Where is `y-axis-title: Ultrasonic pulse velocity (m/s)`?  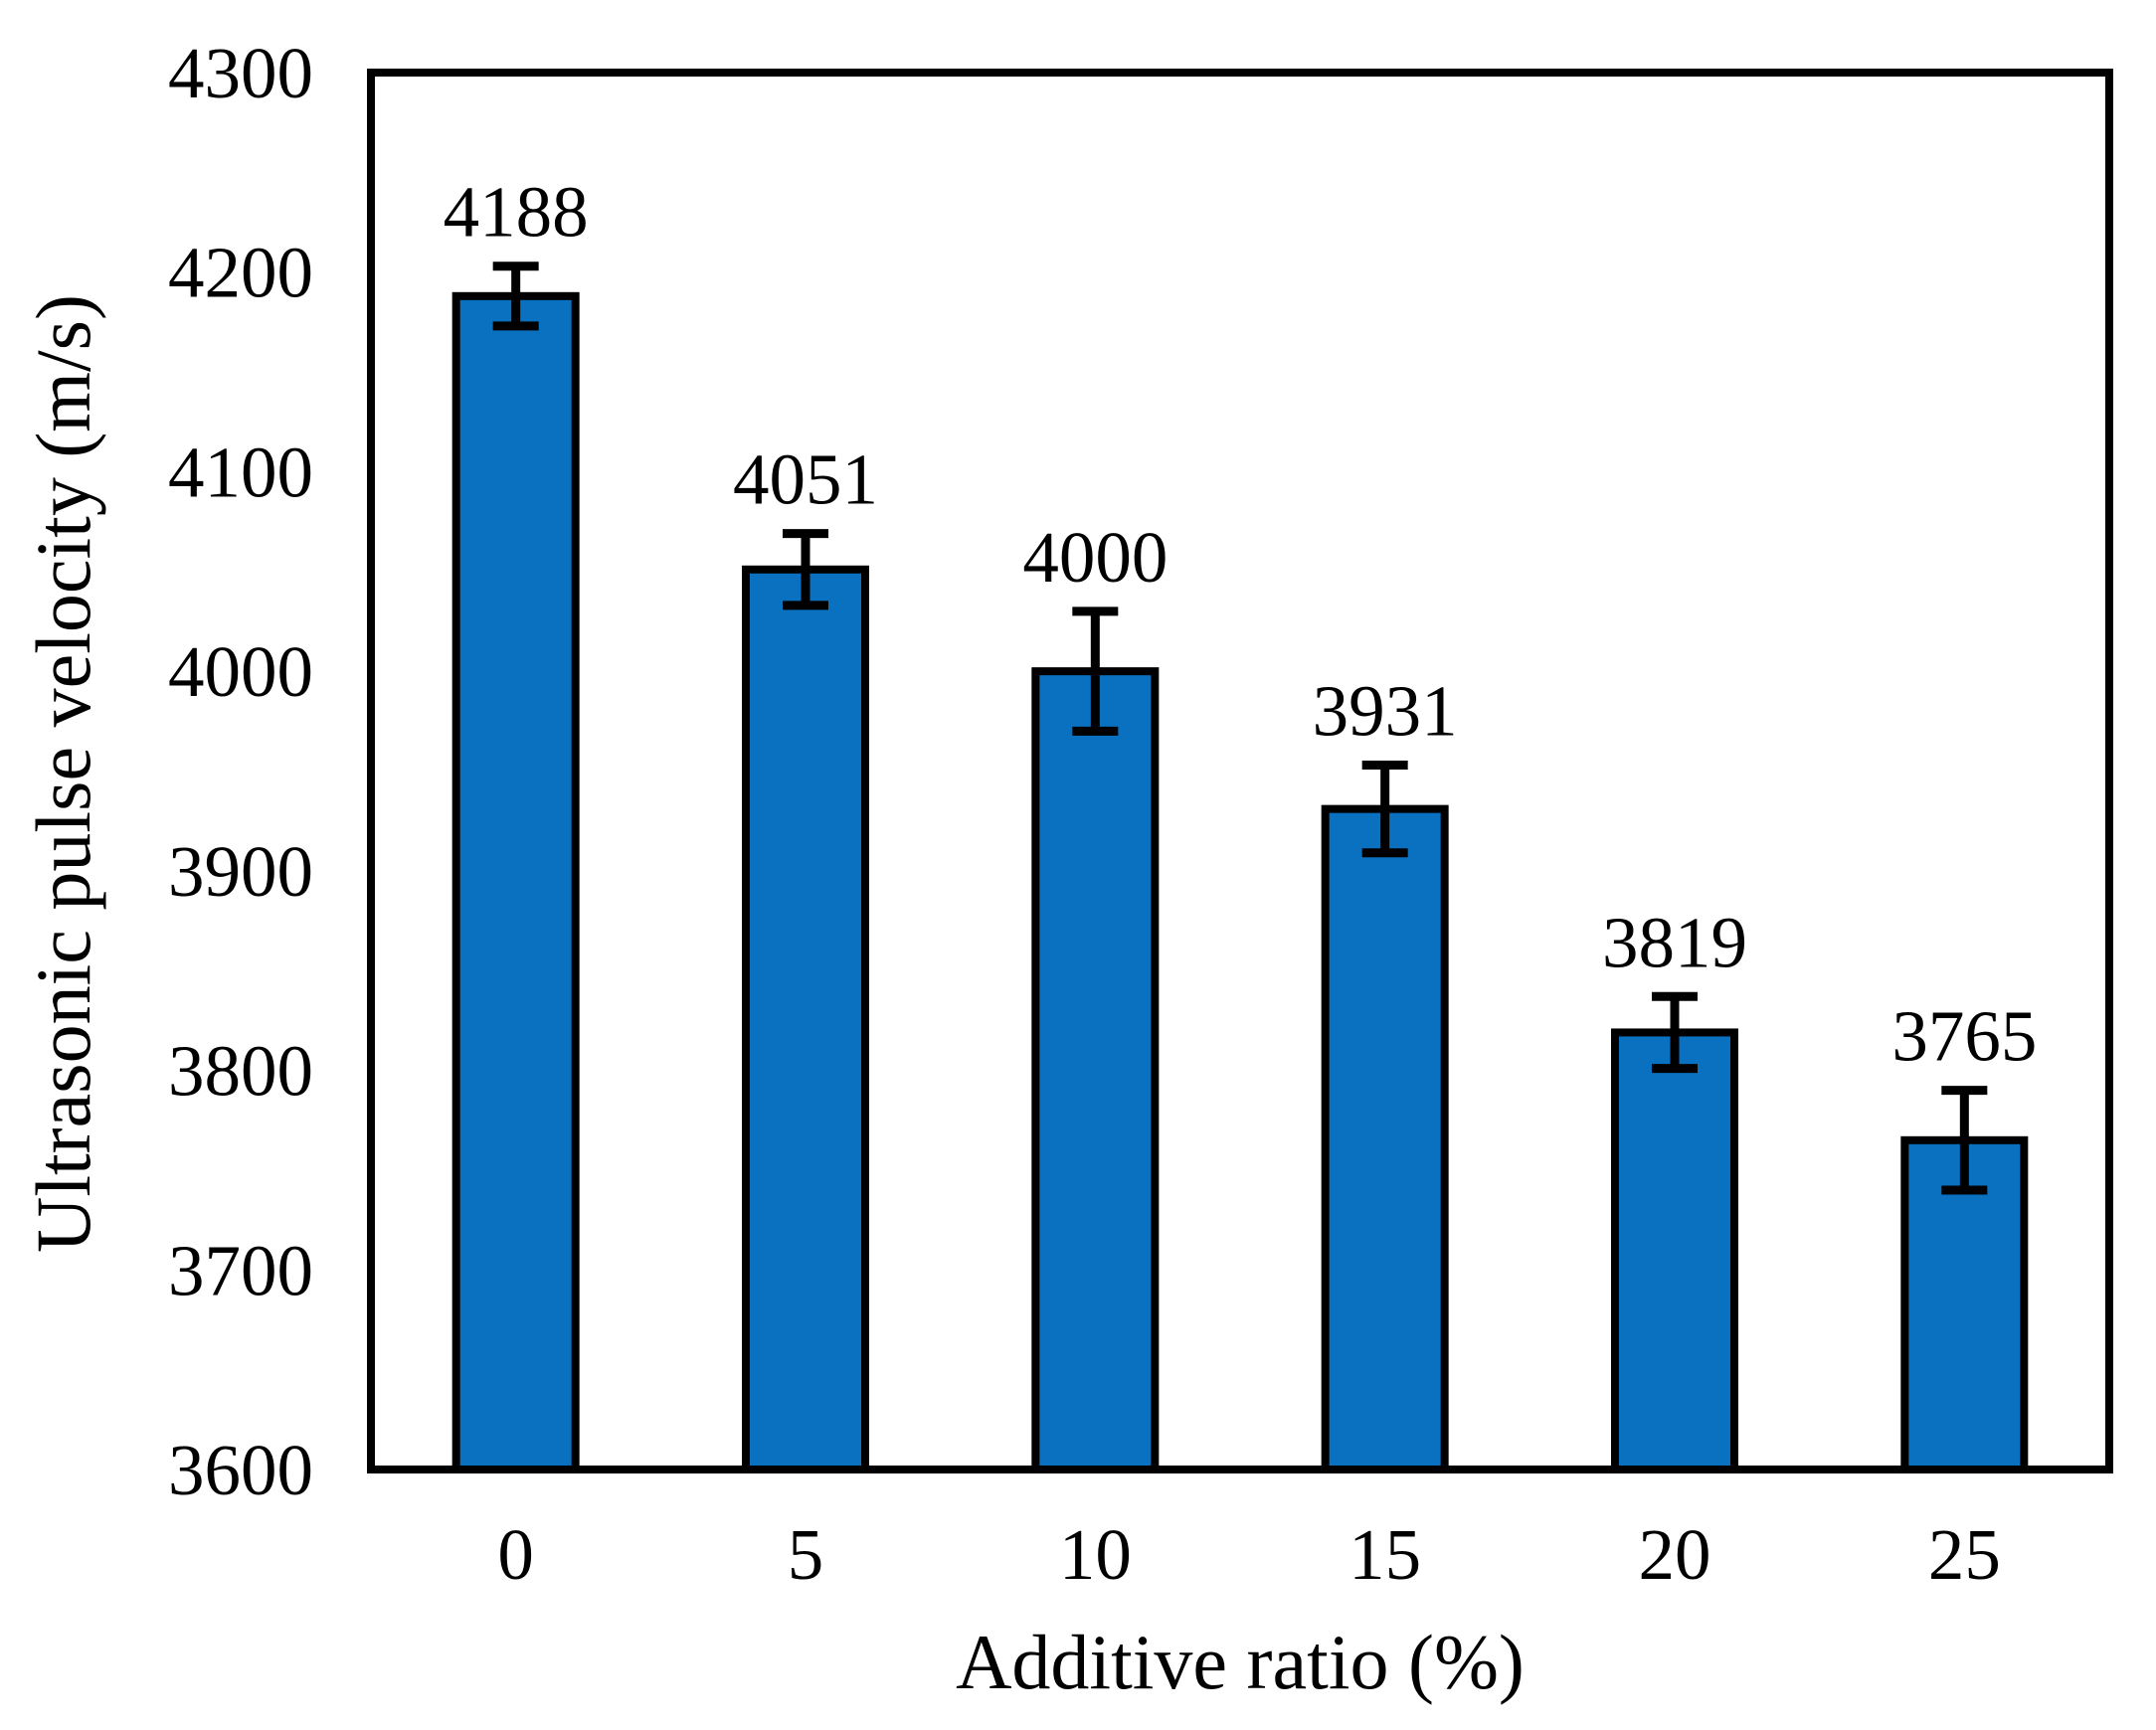
y-axis-title: Ultrasonic pulse velocity (m/s) is located at coordinates (63, 773).